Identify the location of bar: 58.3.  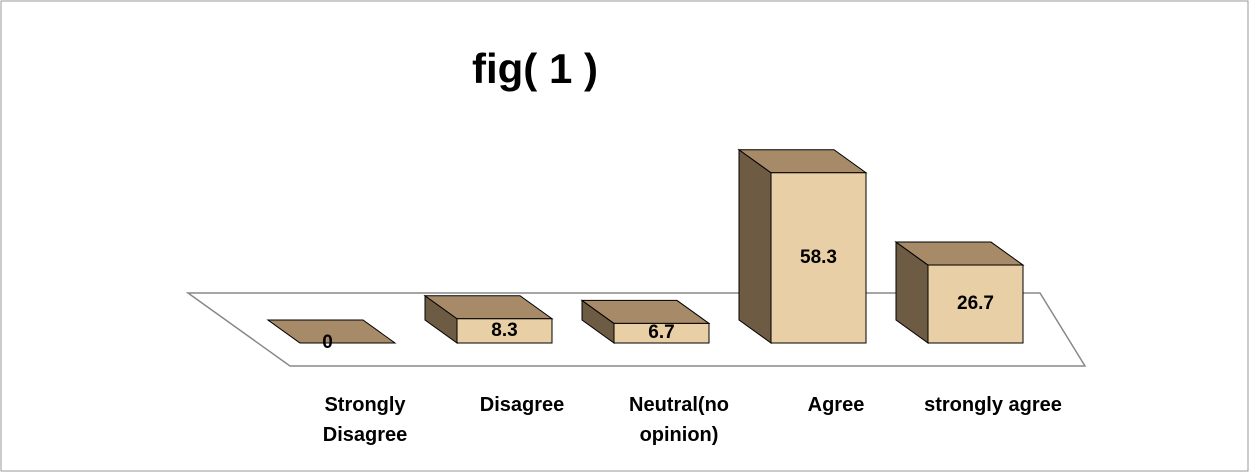
(802, 246).